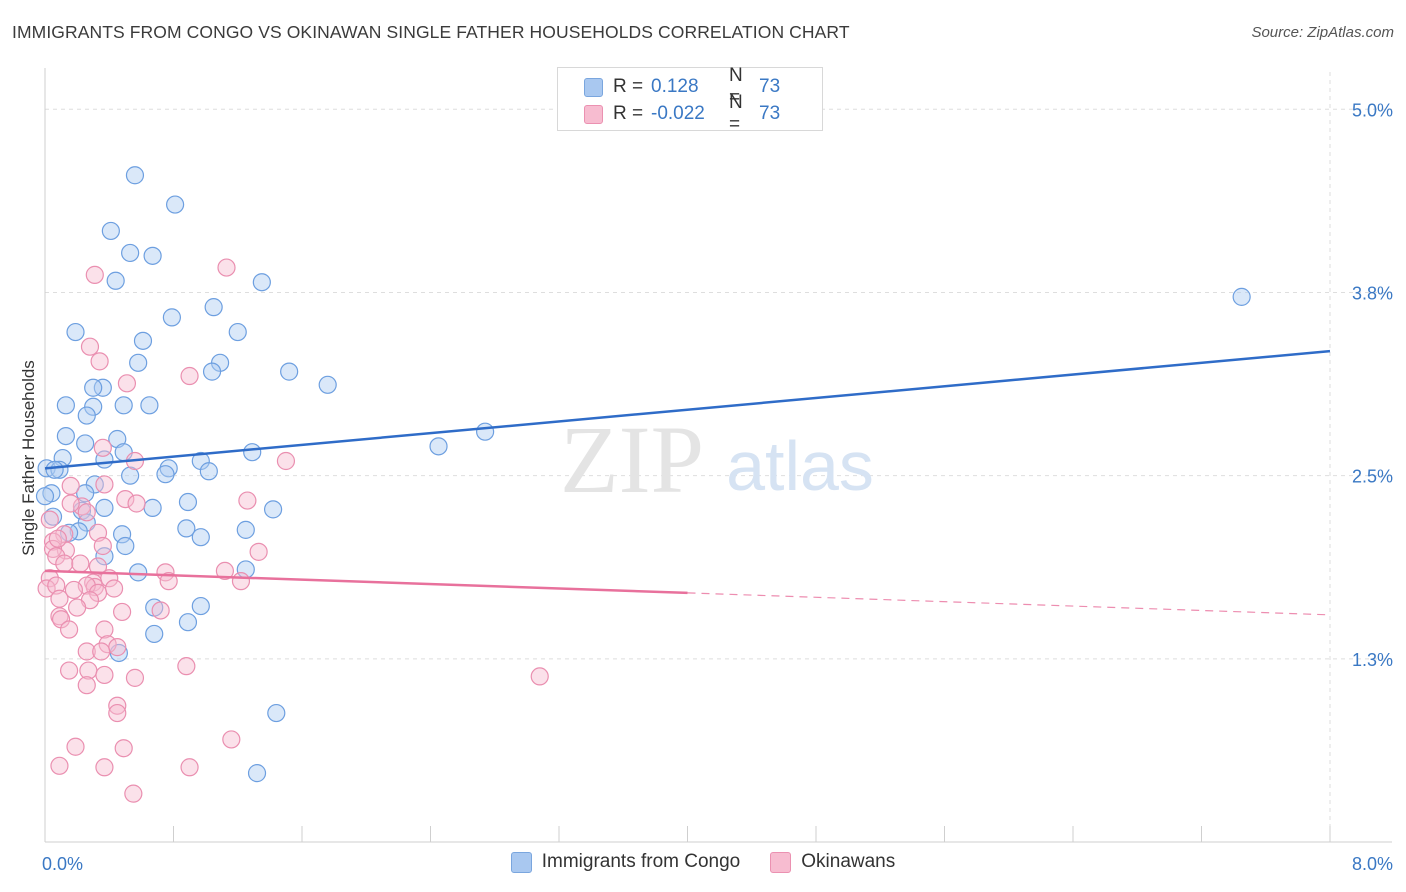 The image size is (1406, 892). What do you see at coordinates (1372, 293) in the screenshot?
I see `y-tick-label: 3.8%` at bounding box center [1372, 293].